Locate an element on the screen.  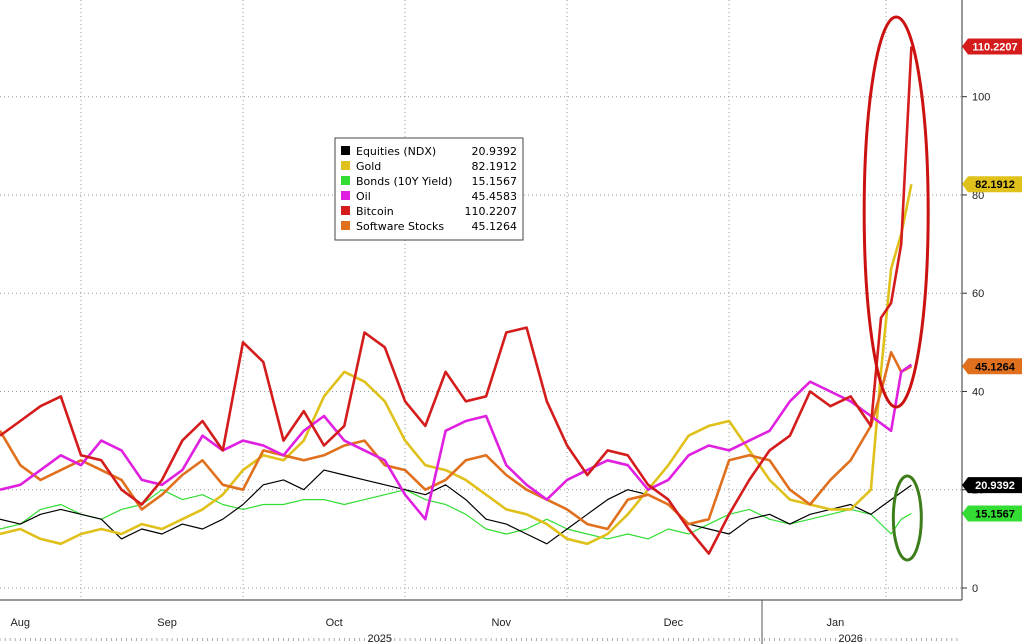
last-value-tag: 82.1912 is located at coordinates (992, 184).